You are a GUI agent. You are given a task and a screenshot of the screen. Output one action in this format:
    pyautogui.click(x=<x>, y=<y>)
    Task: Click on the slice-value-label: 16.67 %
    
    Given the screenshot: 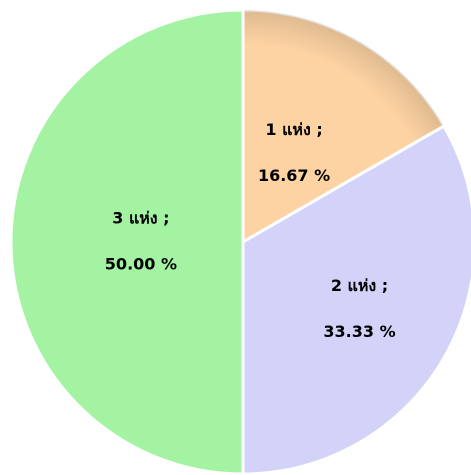 What is the action you would take?
    pyautogui.click(x=294, y=175)
    